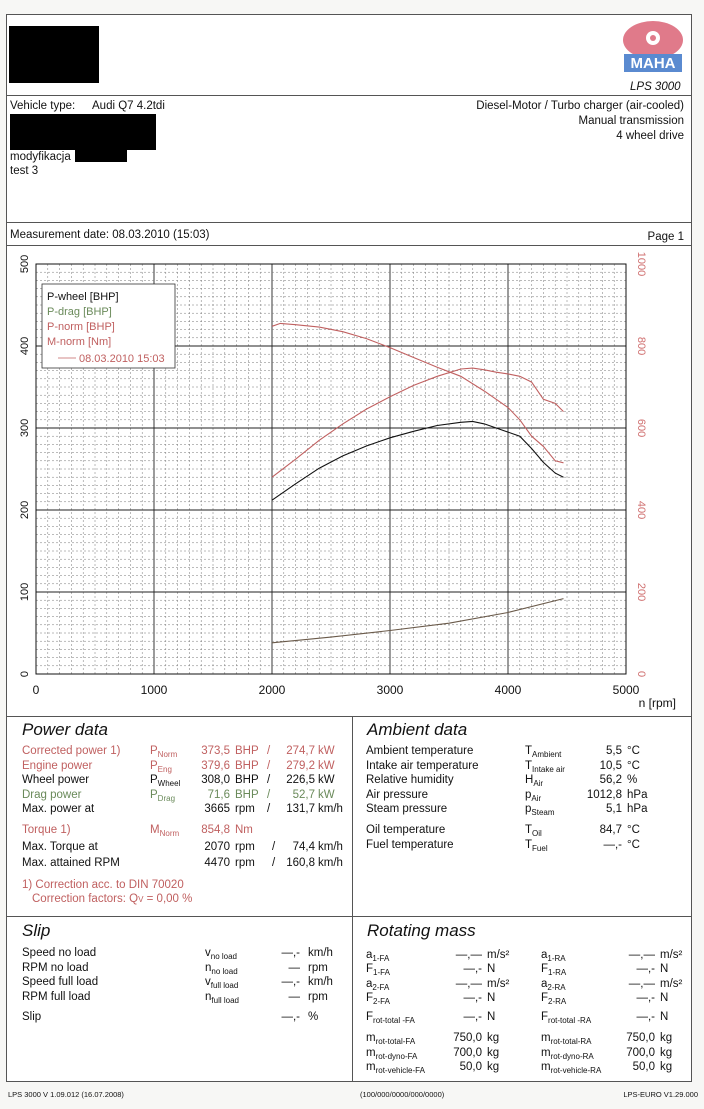 This screenshot has height=1109, width=704. I want to click on legend-p-norm: P-norm [BHP], so click(81, 327).